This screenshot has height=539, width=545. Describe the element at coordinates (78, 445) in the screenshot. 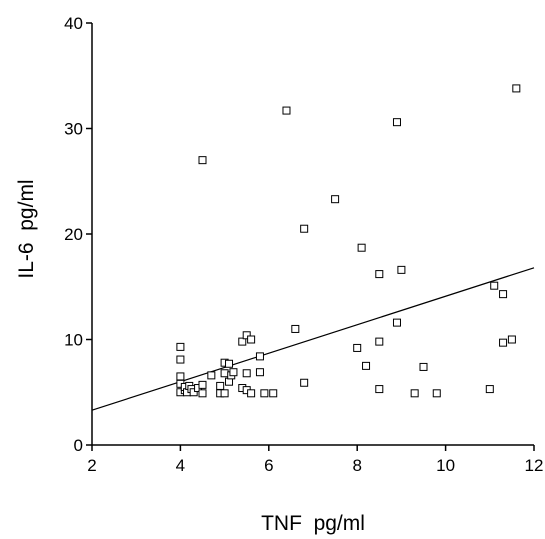

I see `y-tick-label: 0` at that location.